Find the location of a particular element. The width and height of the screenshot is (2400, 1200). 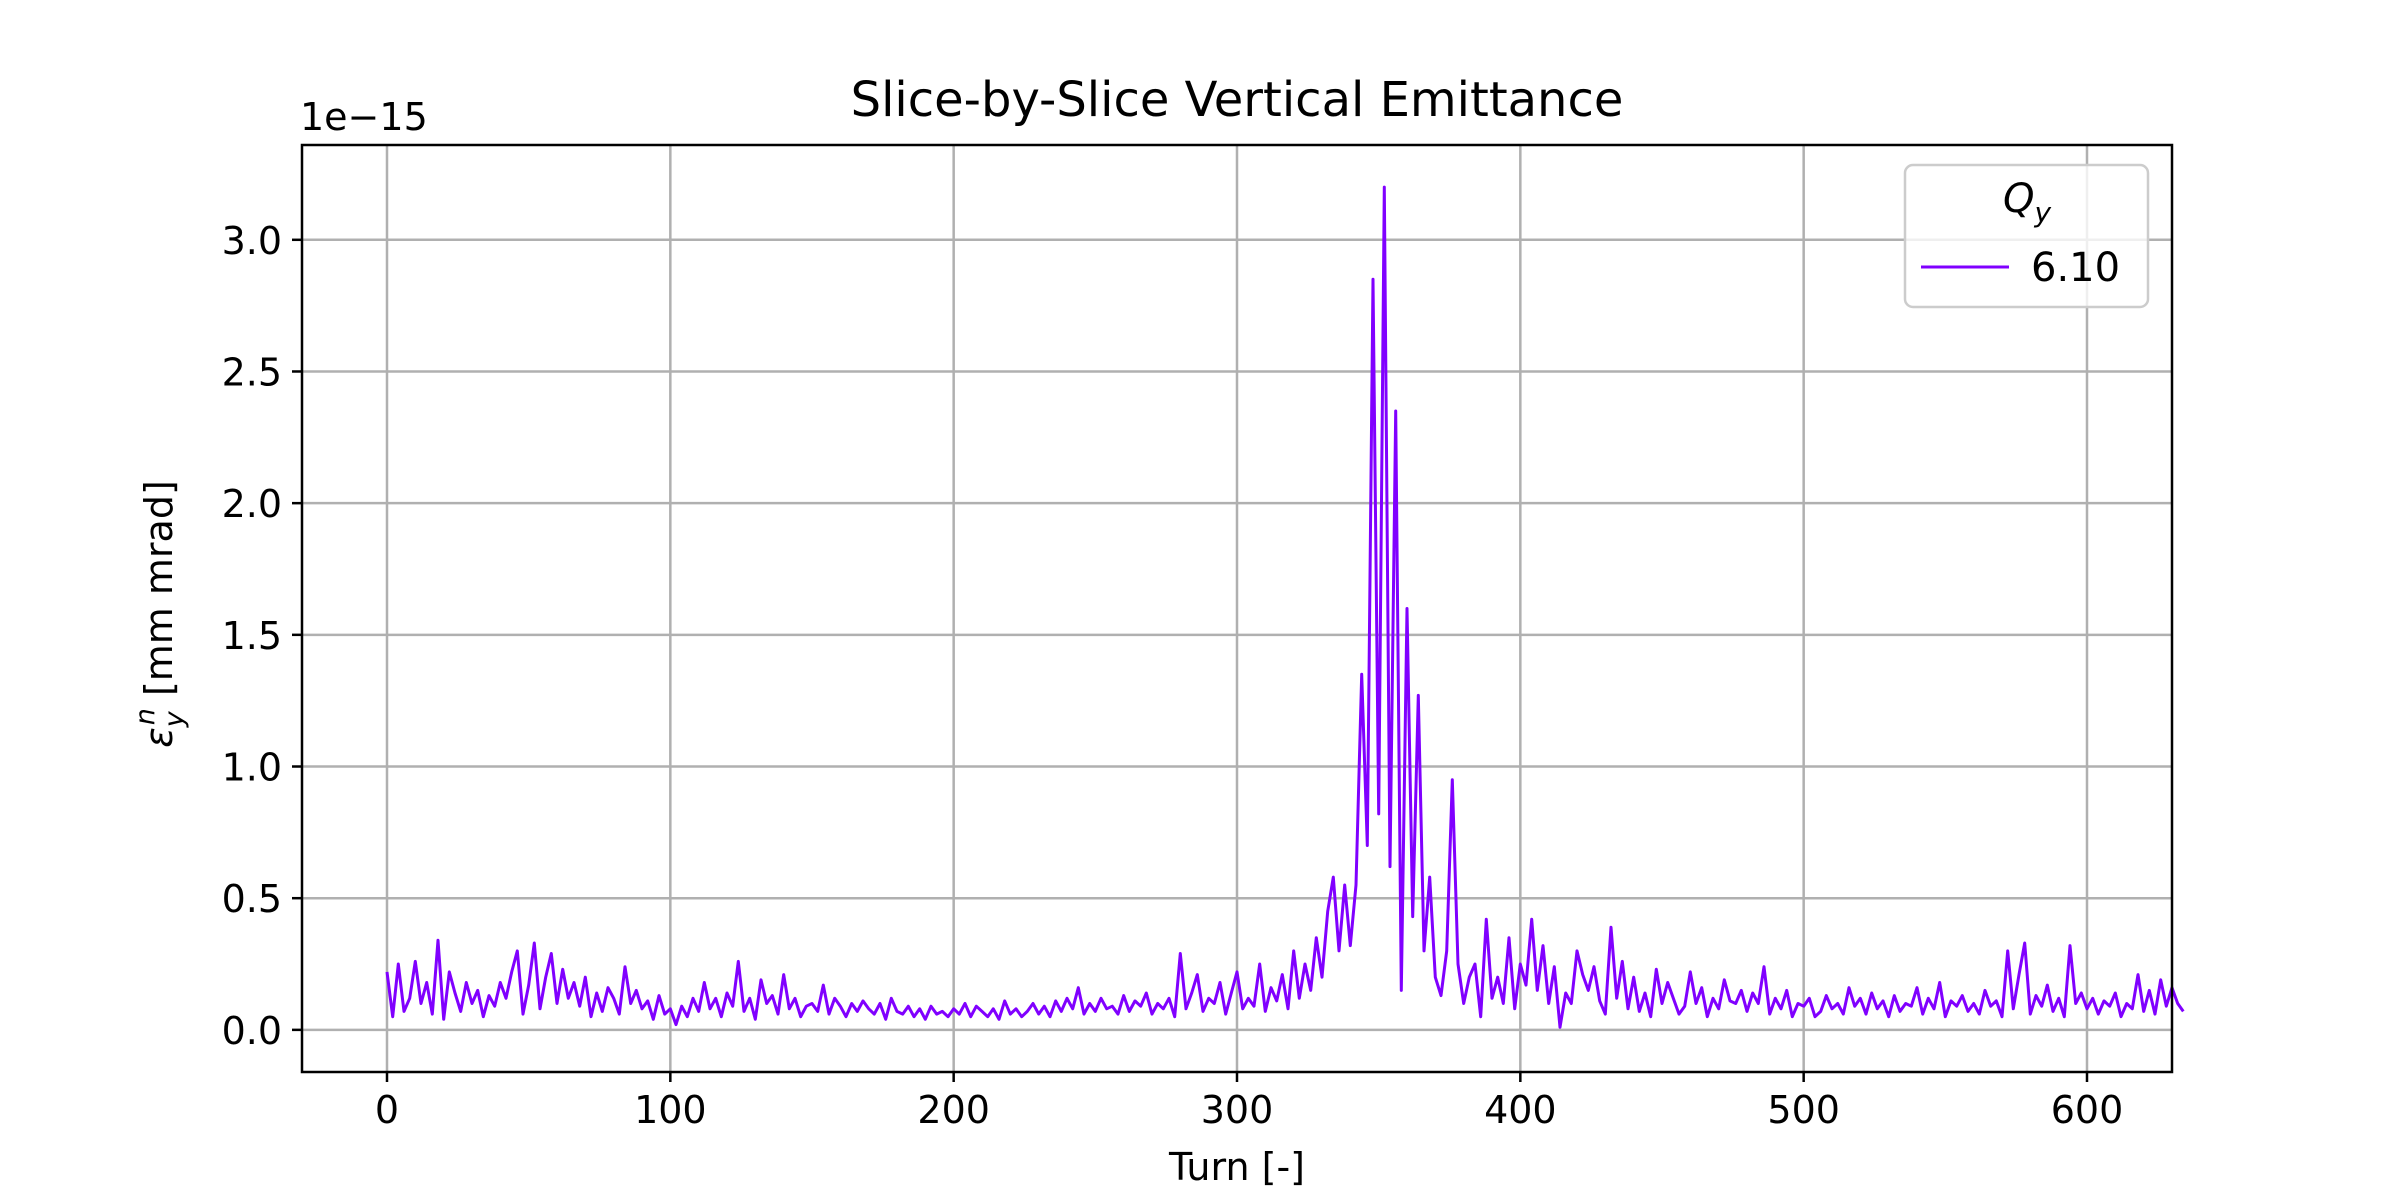

y-tick-label: 1.0 is located at coordinates (252, 768).